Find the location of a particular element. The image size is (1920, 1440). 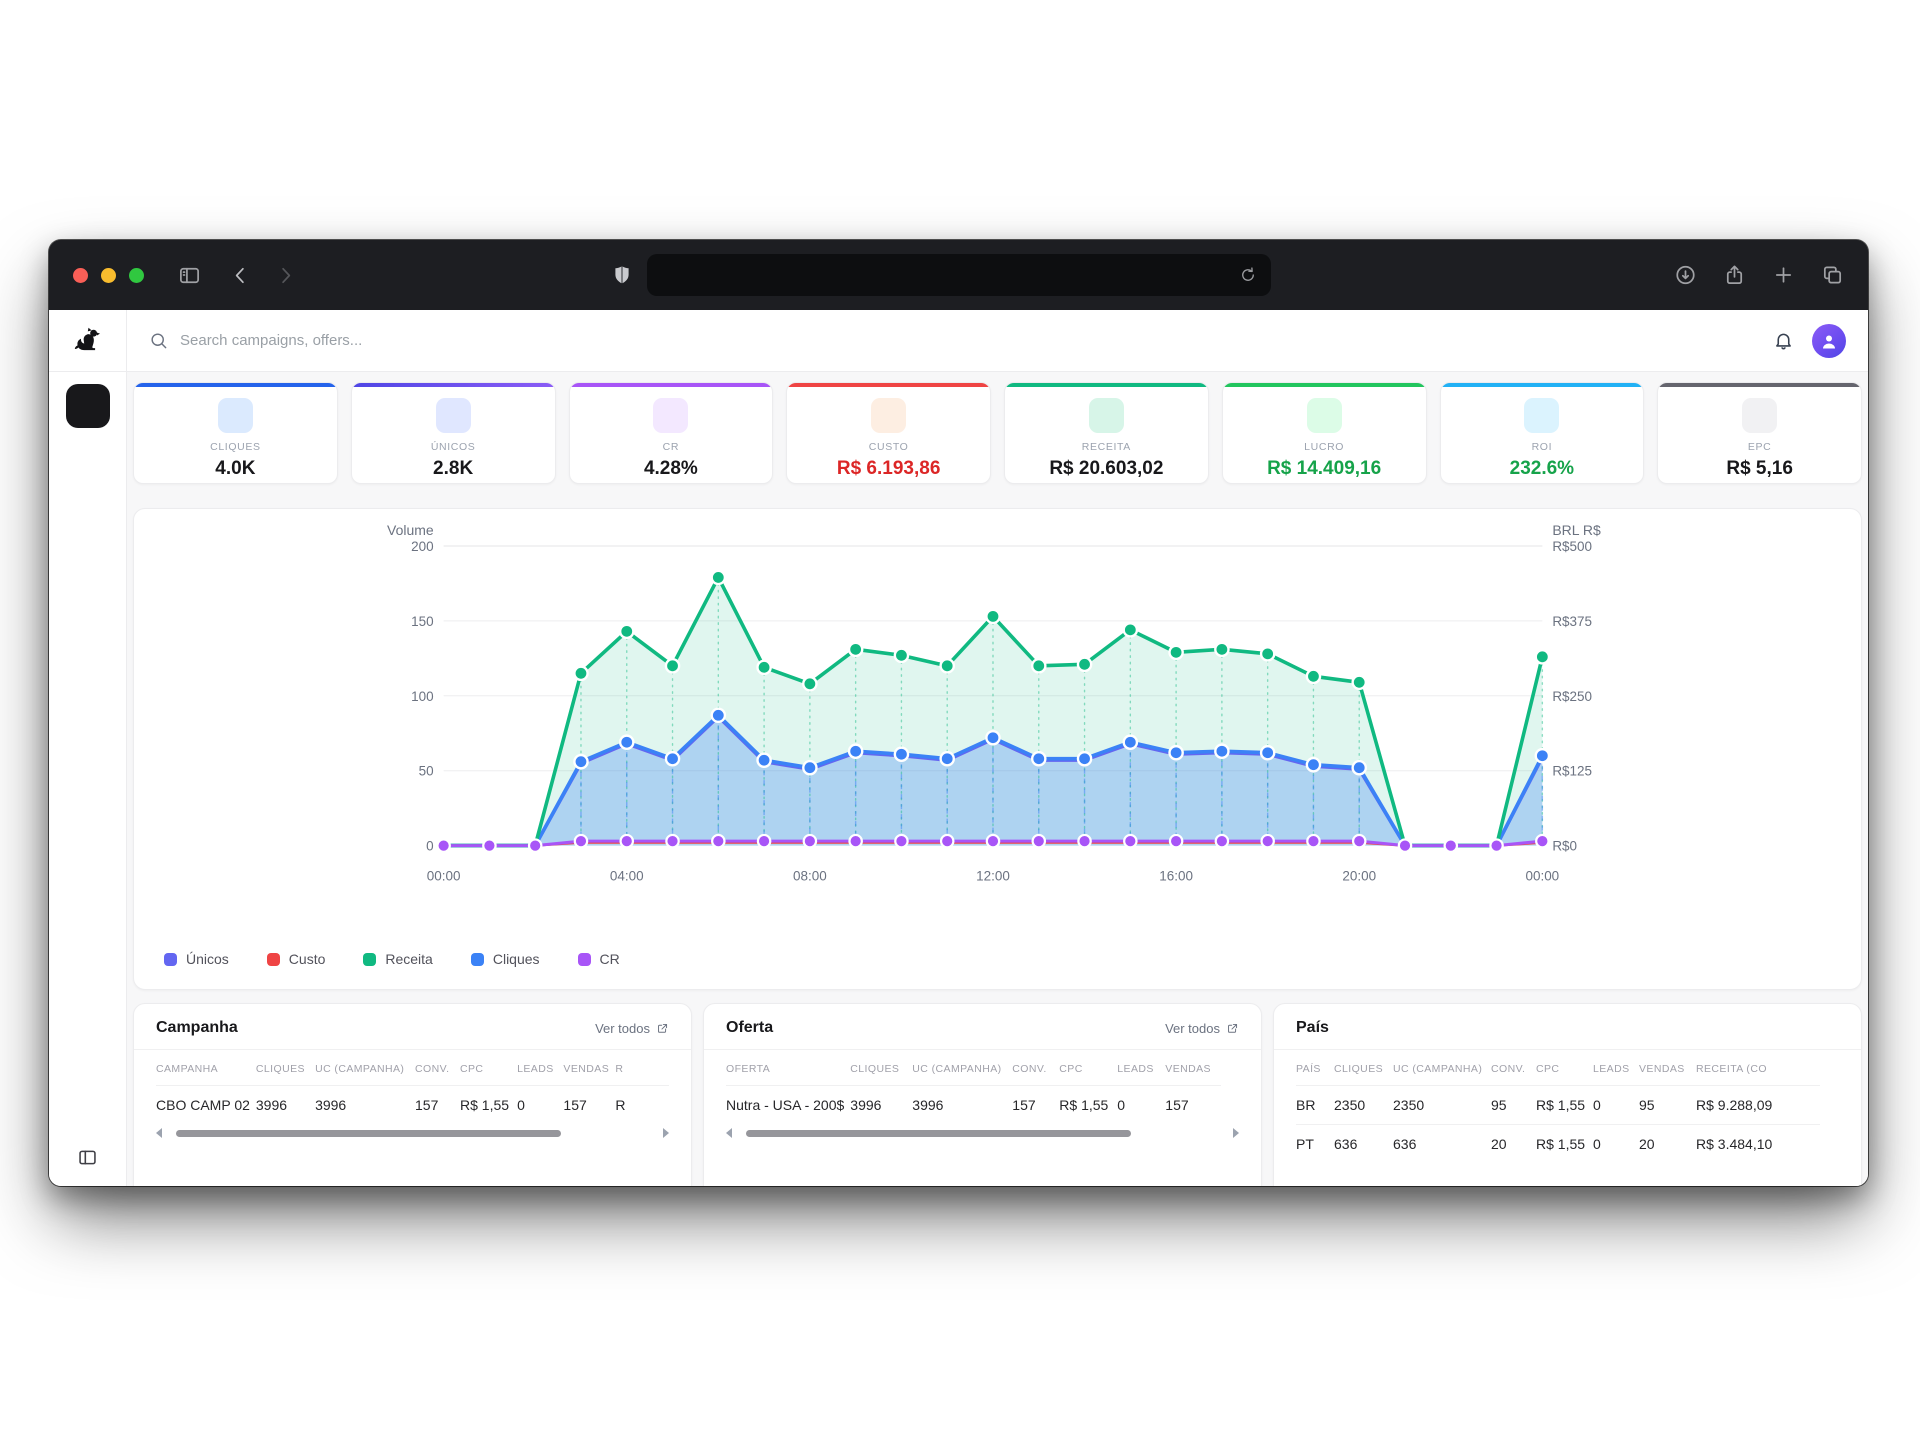

stat-card-cliques: CLIQUES 4.0K is located at coordinates (235, 433).